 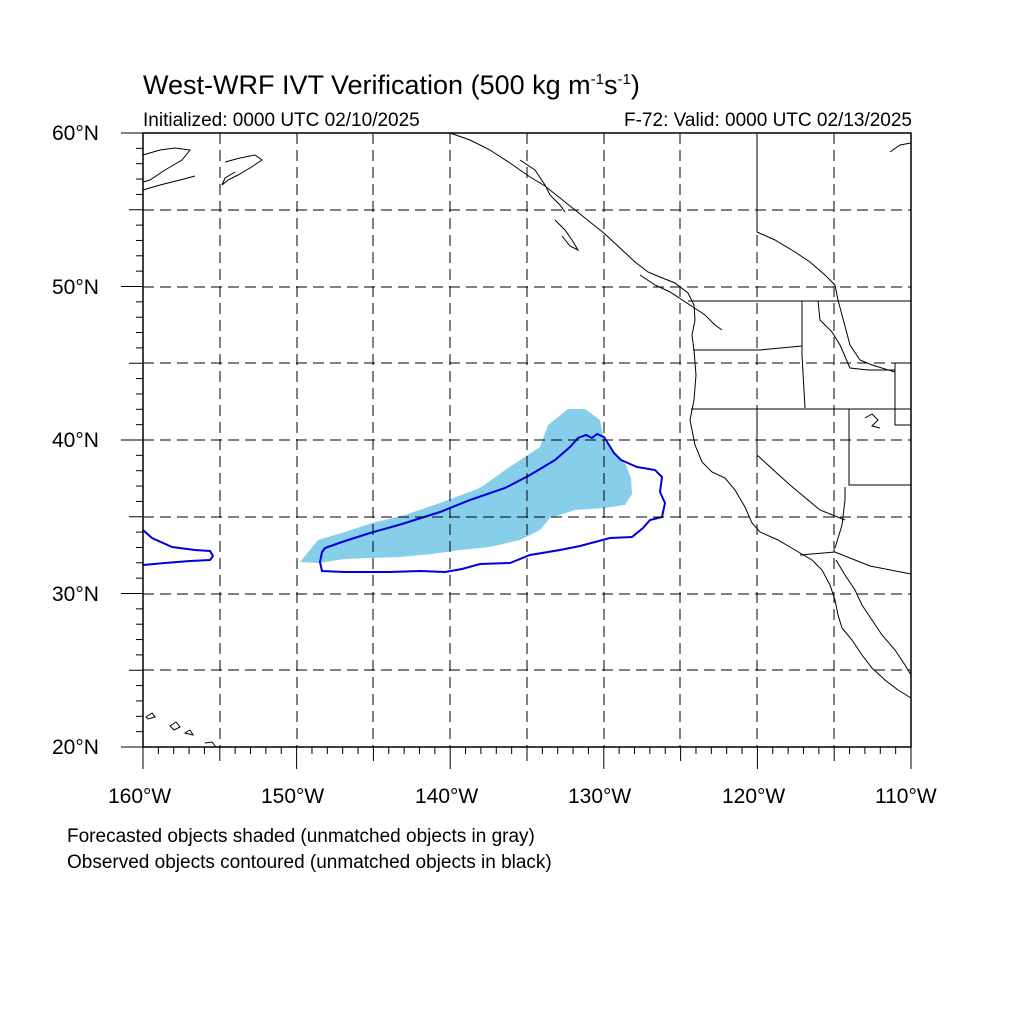 What do you see at coordinates (600, 796) in the screenshot?
I see `lon-label-130w: 130°W` at bounding box center [600, 796].